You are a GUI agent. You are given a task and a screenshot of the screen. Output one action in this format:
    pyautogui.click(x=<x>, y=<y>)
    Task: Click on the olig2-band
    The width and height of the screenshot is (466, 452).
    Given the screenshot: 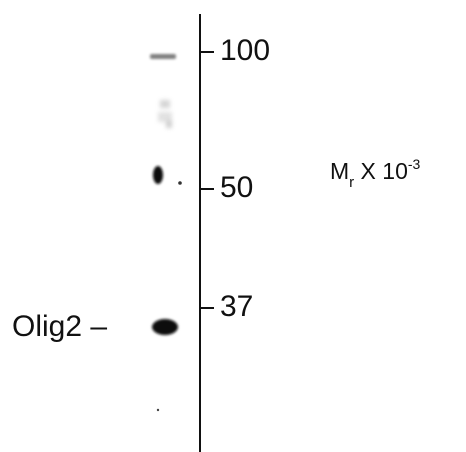 What is the action you would take?
    pyautogui.click(x=165, y=327)
    